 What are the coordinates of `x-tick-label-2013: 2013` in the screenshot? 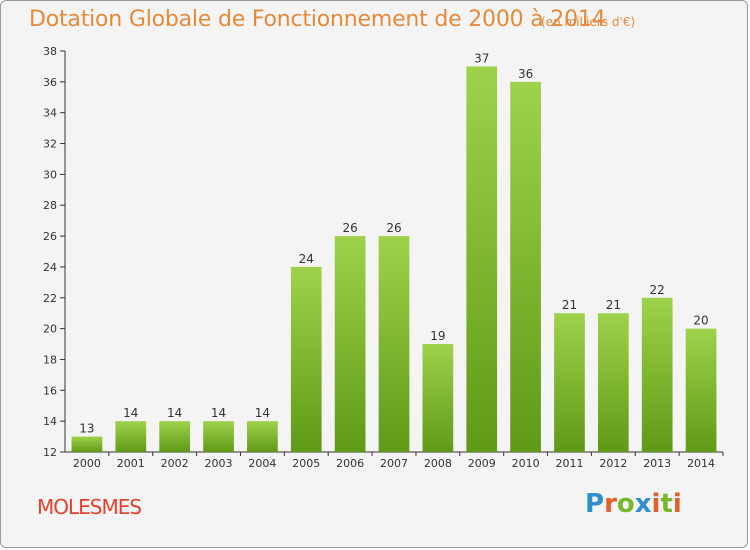 It's located at (657, 463).